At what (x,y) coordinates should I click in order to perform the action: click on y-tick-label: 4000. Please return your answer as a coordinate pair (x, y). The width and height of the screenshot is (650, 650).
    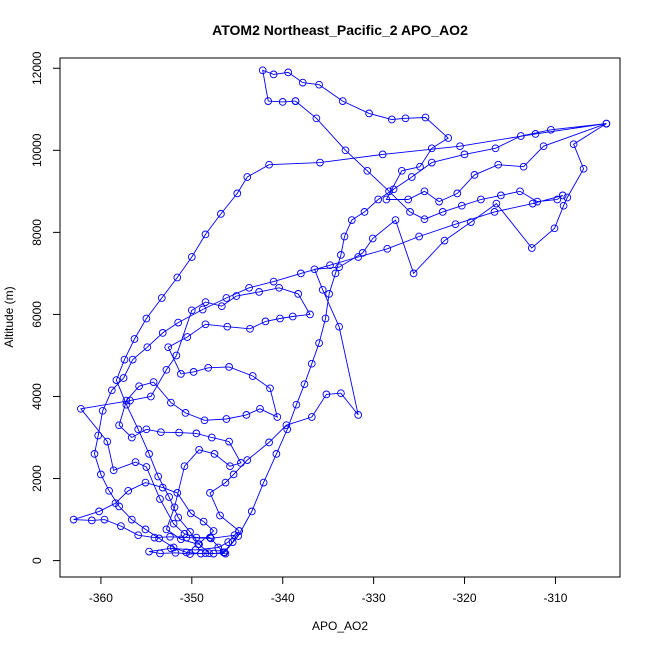
    Looking at the image, I should click on (37, 396).